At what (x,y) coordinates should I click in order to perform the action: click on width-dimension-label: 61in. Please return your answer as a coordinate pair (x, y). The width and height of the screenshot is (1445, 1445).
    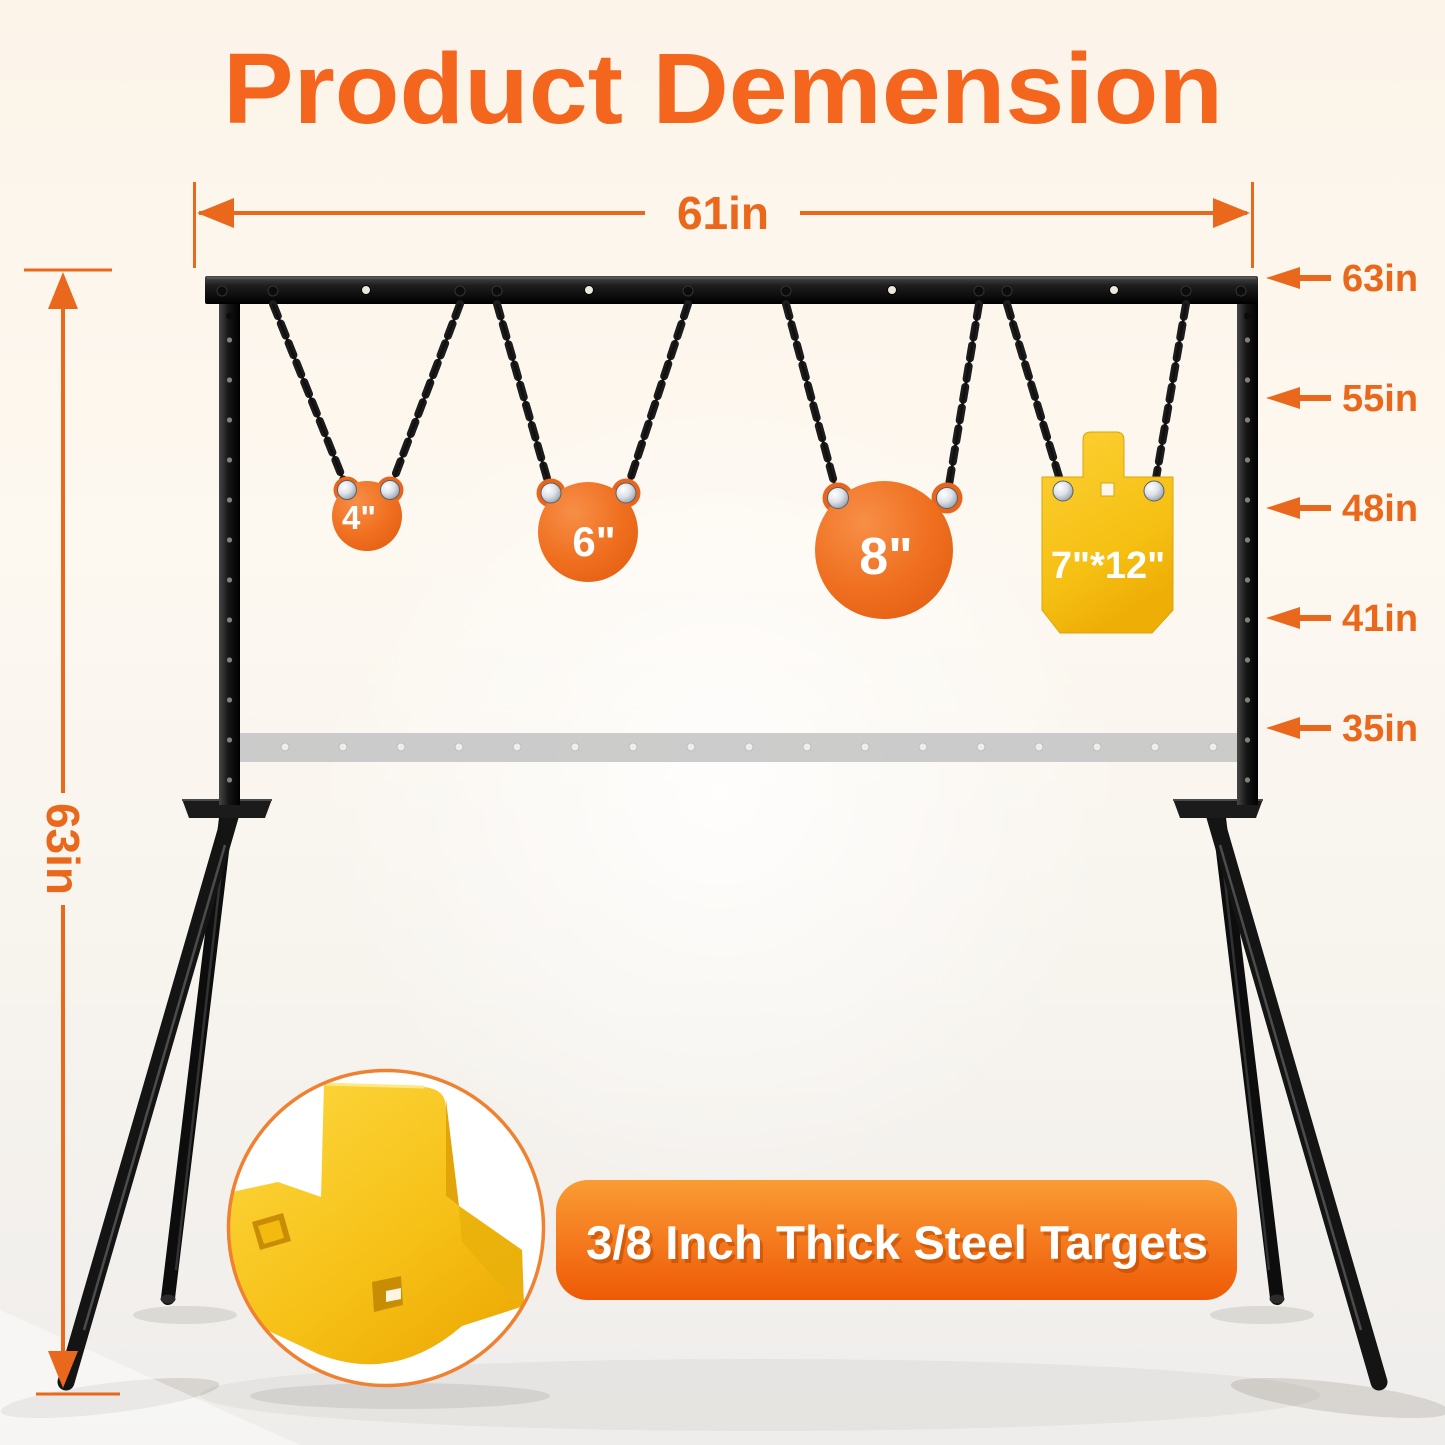
    Looking at the image, I should click on (723, 213).